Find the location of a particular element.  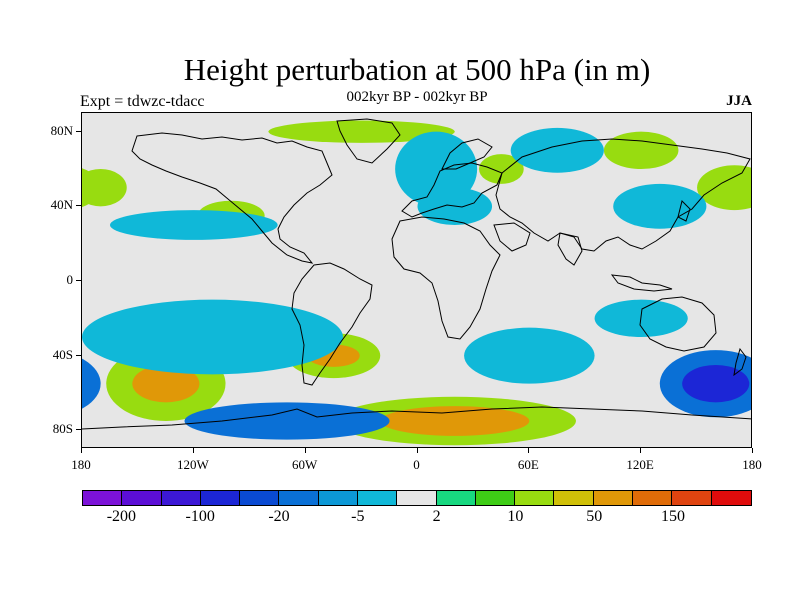

coastline-antarctica is located at coordinates (416, 418).